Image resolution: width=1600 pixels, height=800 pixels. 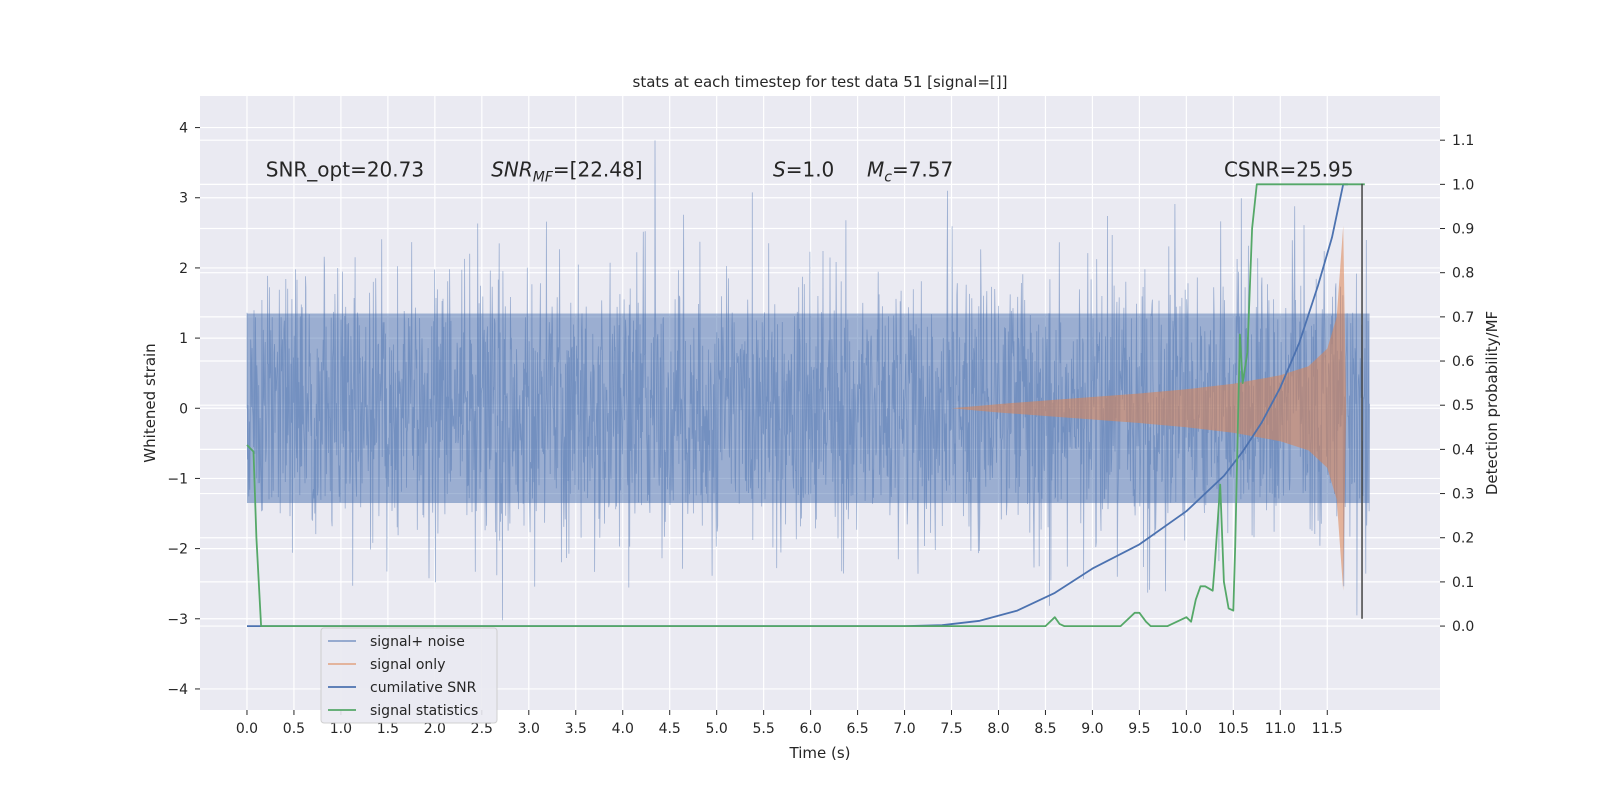 What do you see at coordinates (177, 620) in the screenshot?
I see `y-tick-label-1: −3` at bounding box center [177, 620].